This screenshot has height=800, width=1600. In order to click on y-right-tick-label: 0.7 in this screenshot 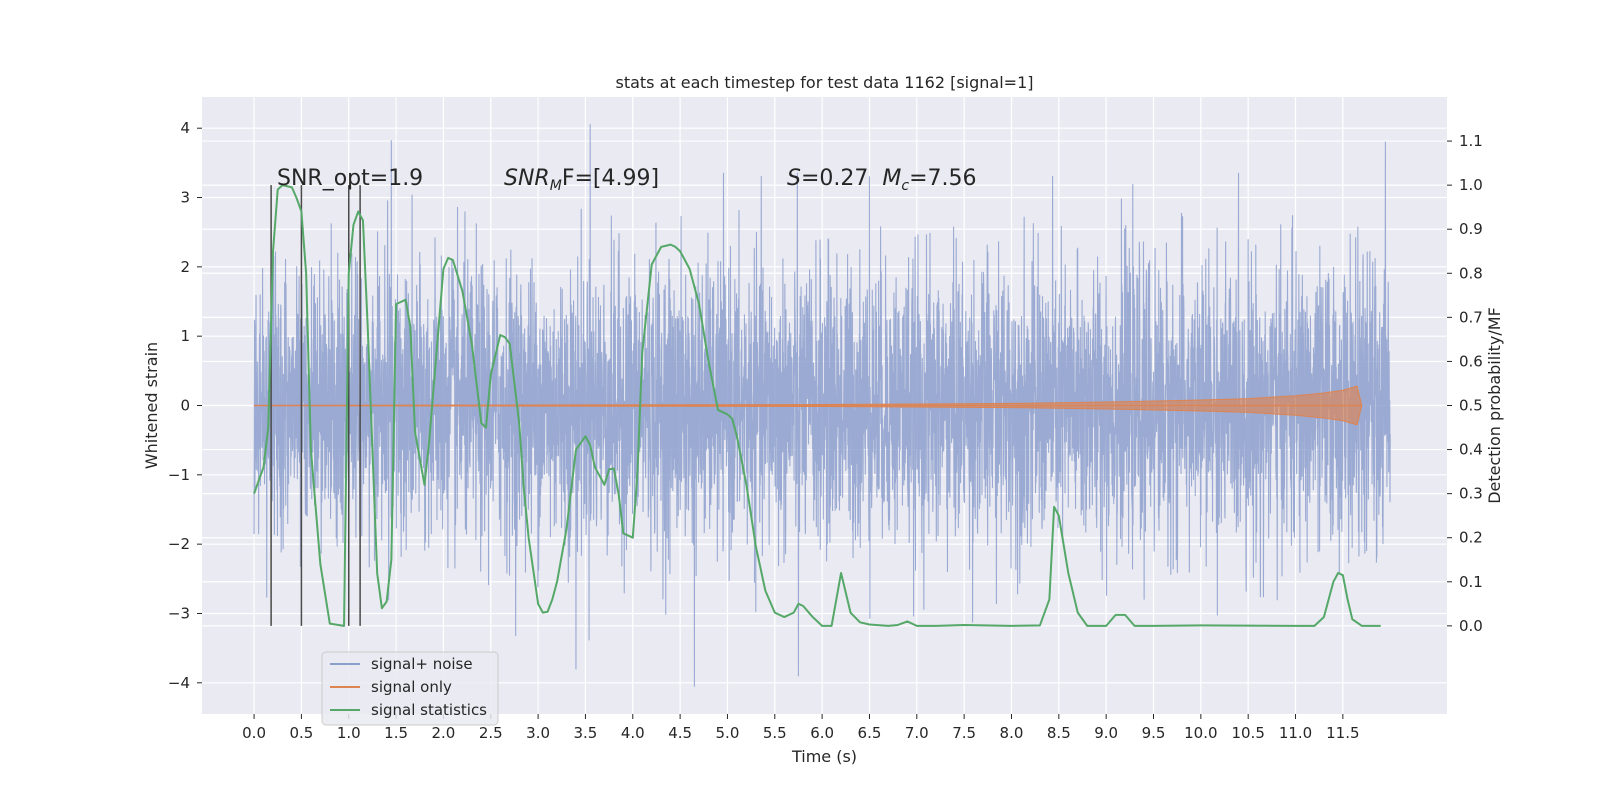, I will do `click(1471, 317)`.